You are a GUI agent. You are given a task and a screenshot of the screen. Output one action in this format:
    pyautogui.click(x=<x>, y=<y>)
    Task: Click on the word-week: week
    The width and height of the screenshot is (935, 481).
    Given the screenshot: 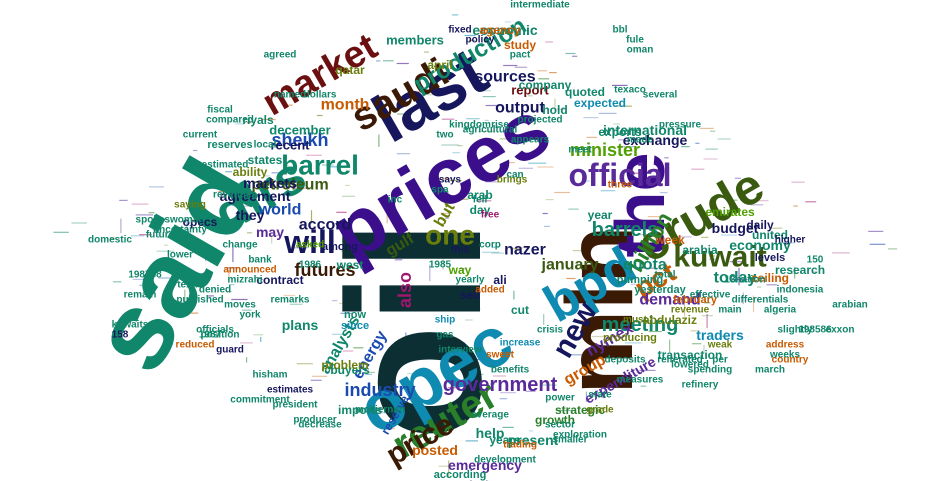 What is the action you would take?
    pyautogui.click(x=669, y=240)
    